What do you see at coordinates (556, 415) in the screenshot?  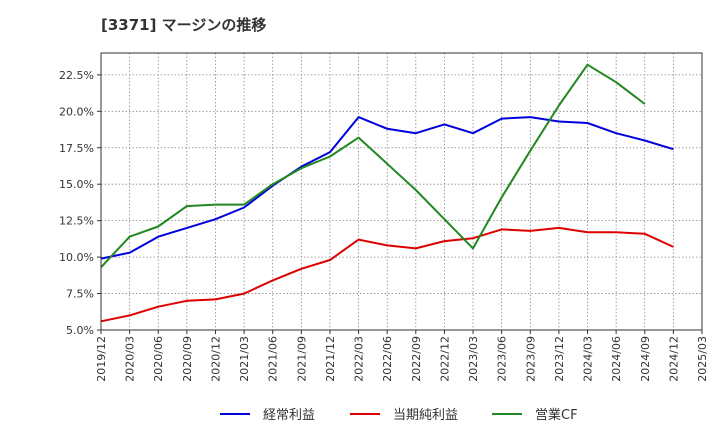 I see `legend-label-2: 営業CF` at bounding box center [556, 415].